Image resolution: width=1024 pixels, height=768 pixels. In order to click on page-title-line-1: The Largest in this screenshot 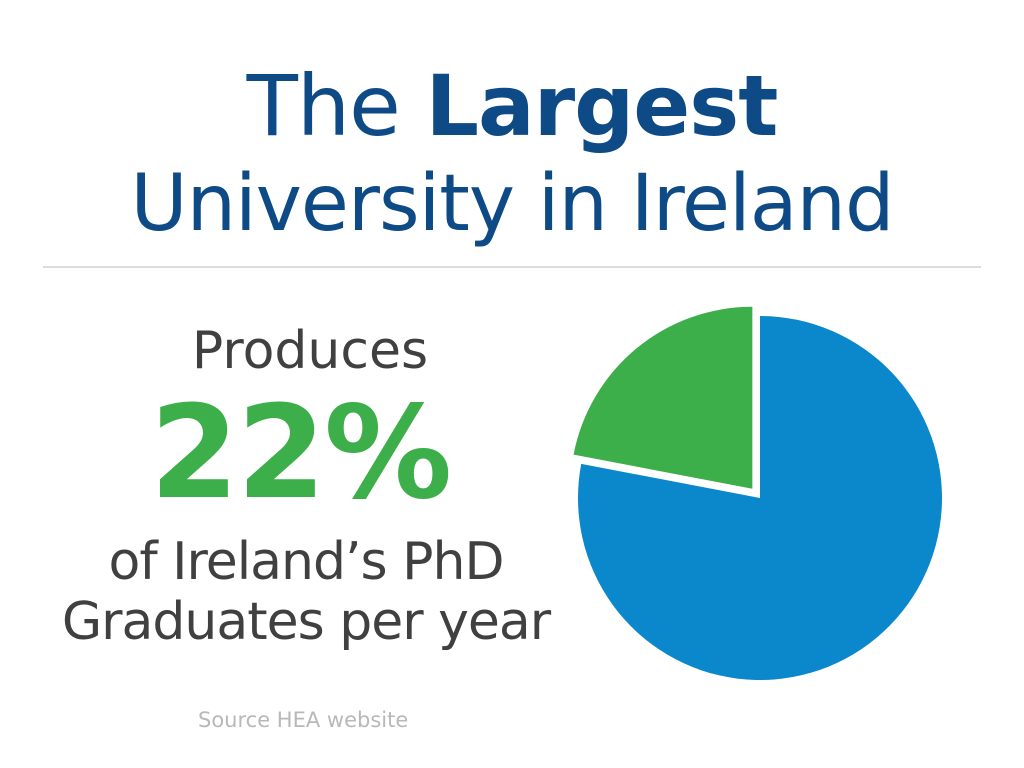, I will do `click(512, 106)`.